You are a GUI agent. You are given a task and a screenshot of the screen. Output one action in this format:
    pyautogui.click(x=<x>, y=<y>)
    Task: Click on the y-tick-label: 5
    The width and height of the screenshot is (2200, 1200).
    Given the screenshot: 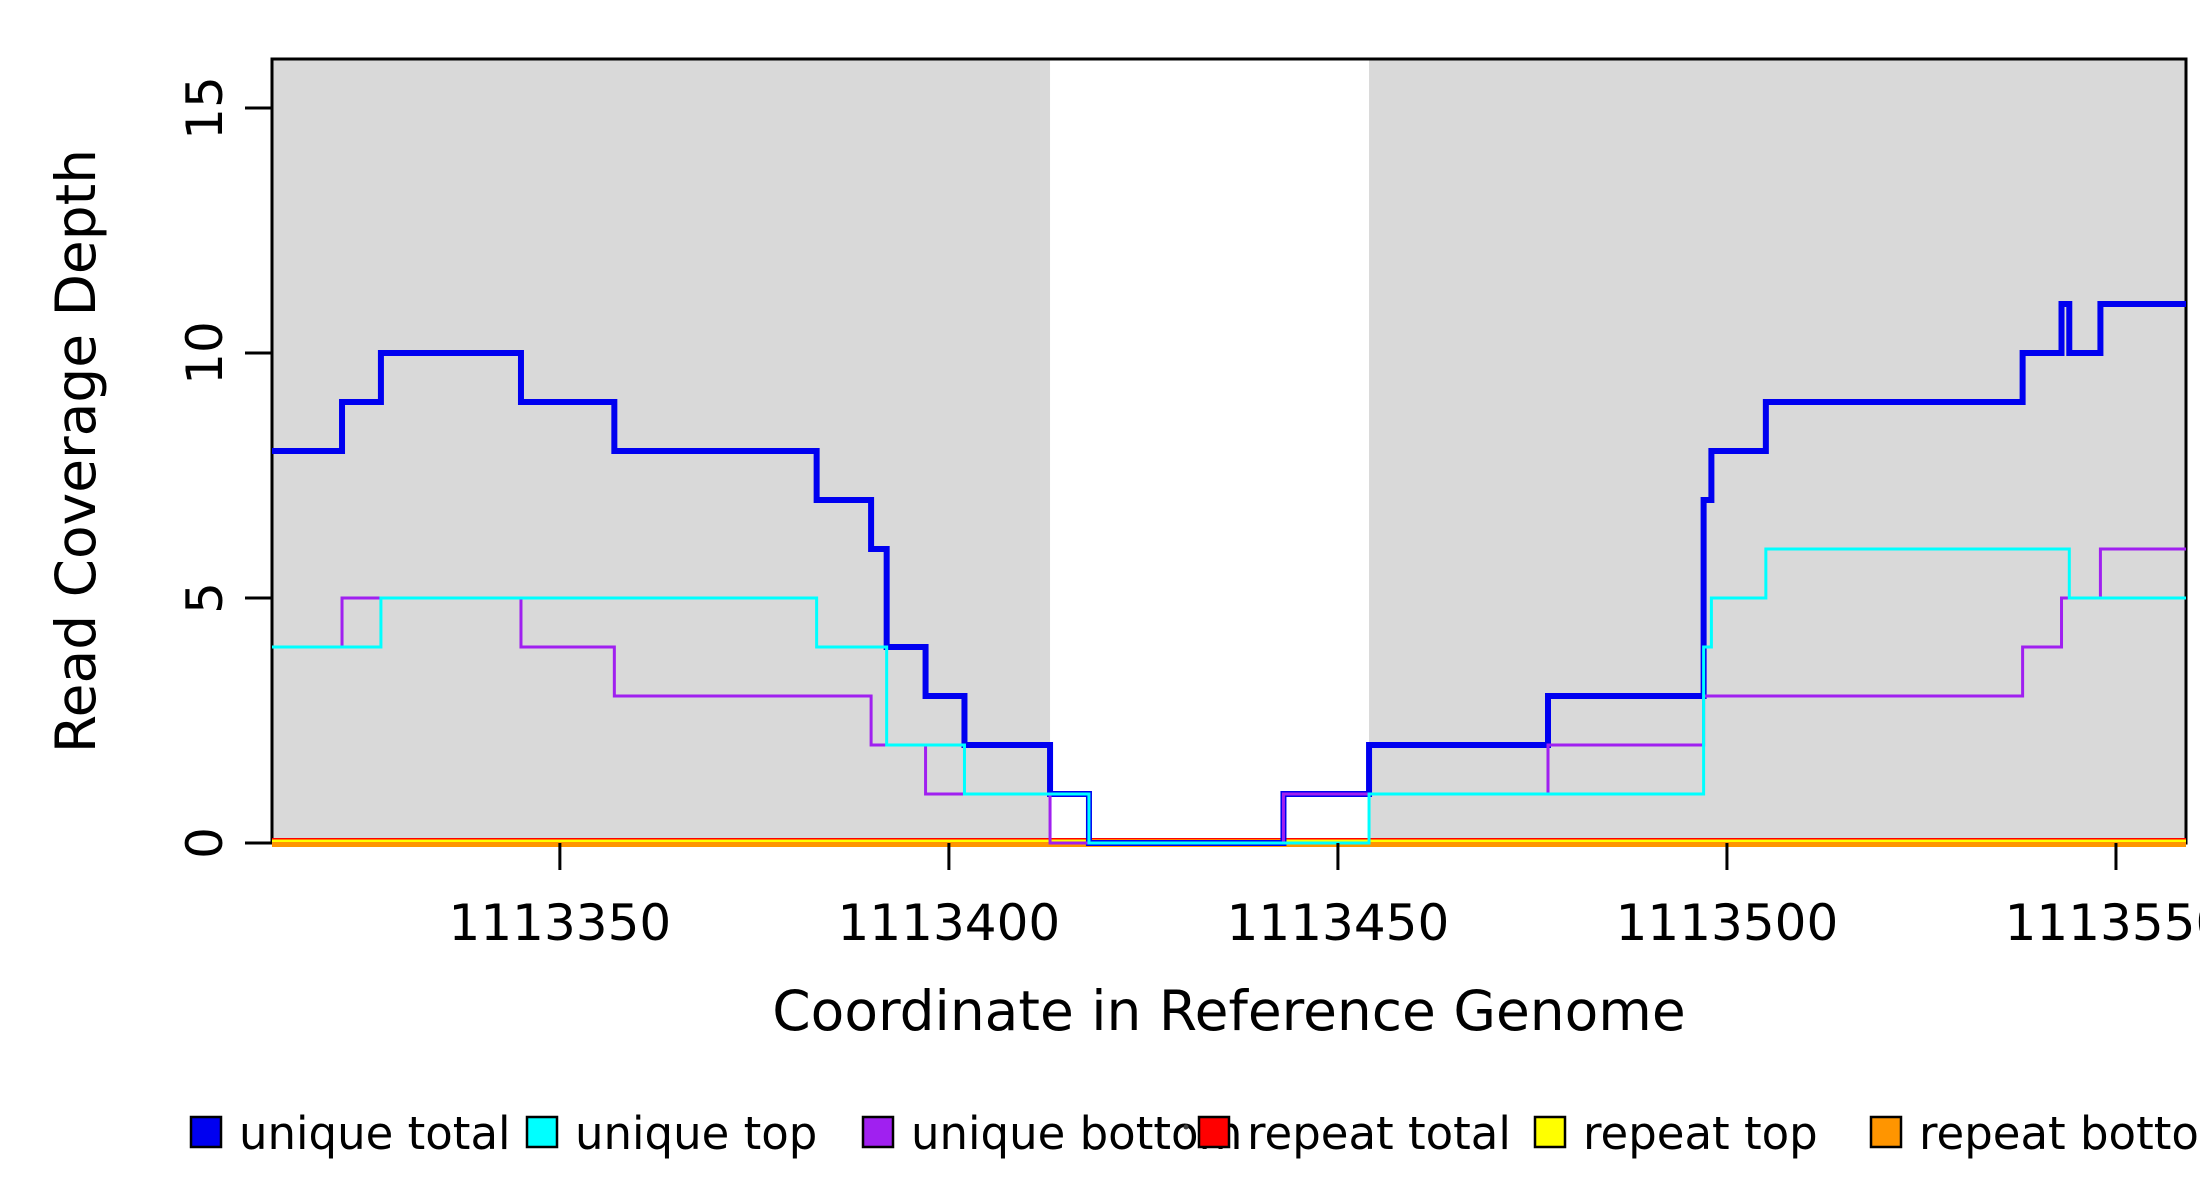 What is the action you would take?
    pyautogui.click(x=205, y=598)
    